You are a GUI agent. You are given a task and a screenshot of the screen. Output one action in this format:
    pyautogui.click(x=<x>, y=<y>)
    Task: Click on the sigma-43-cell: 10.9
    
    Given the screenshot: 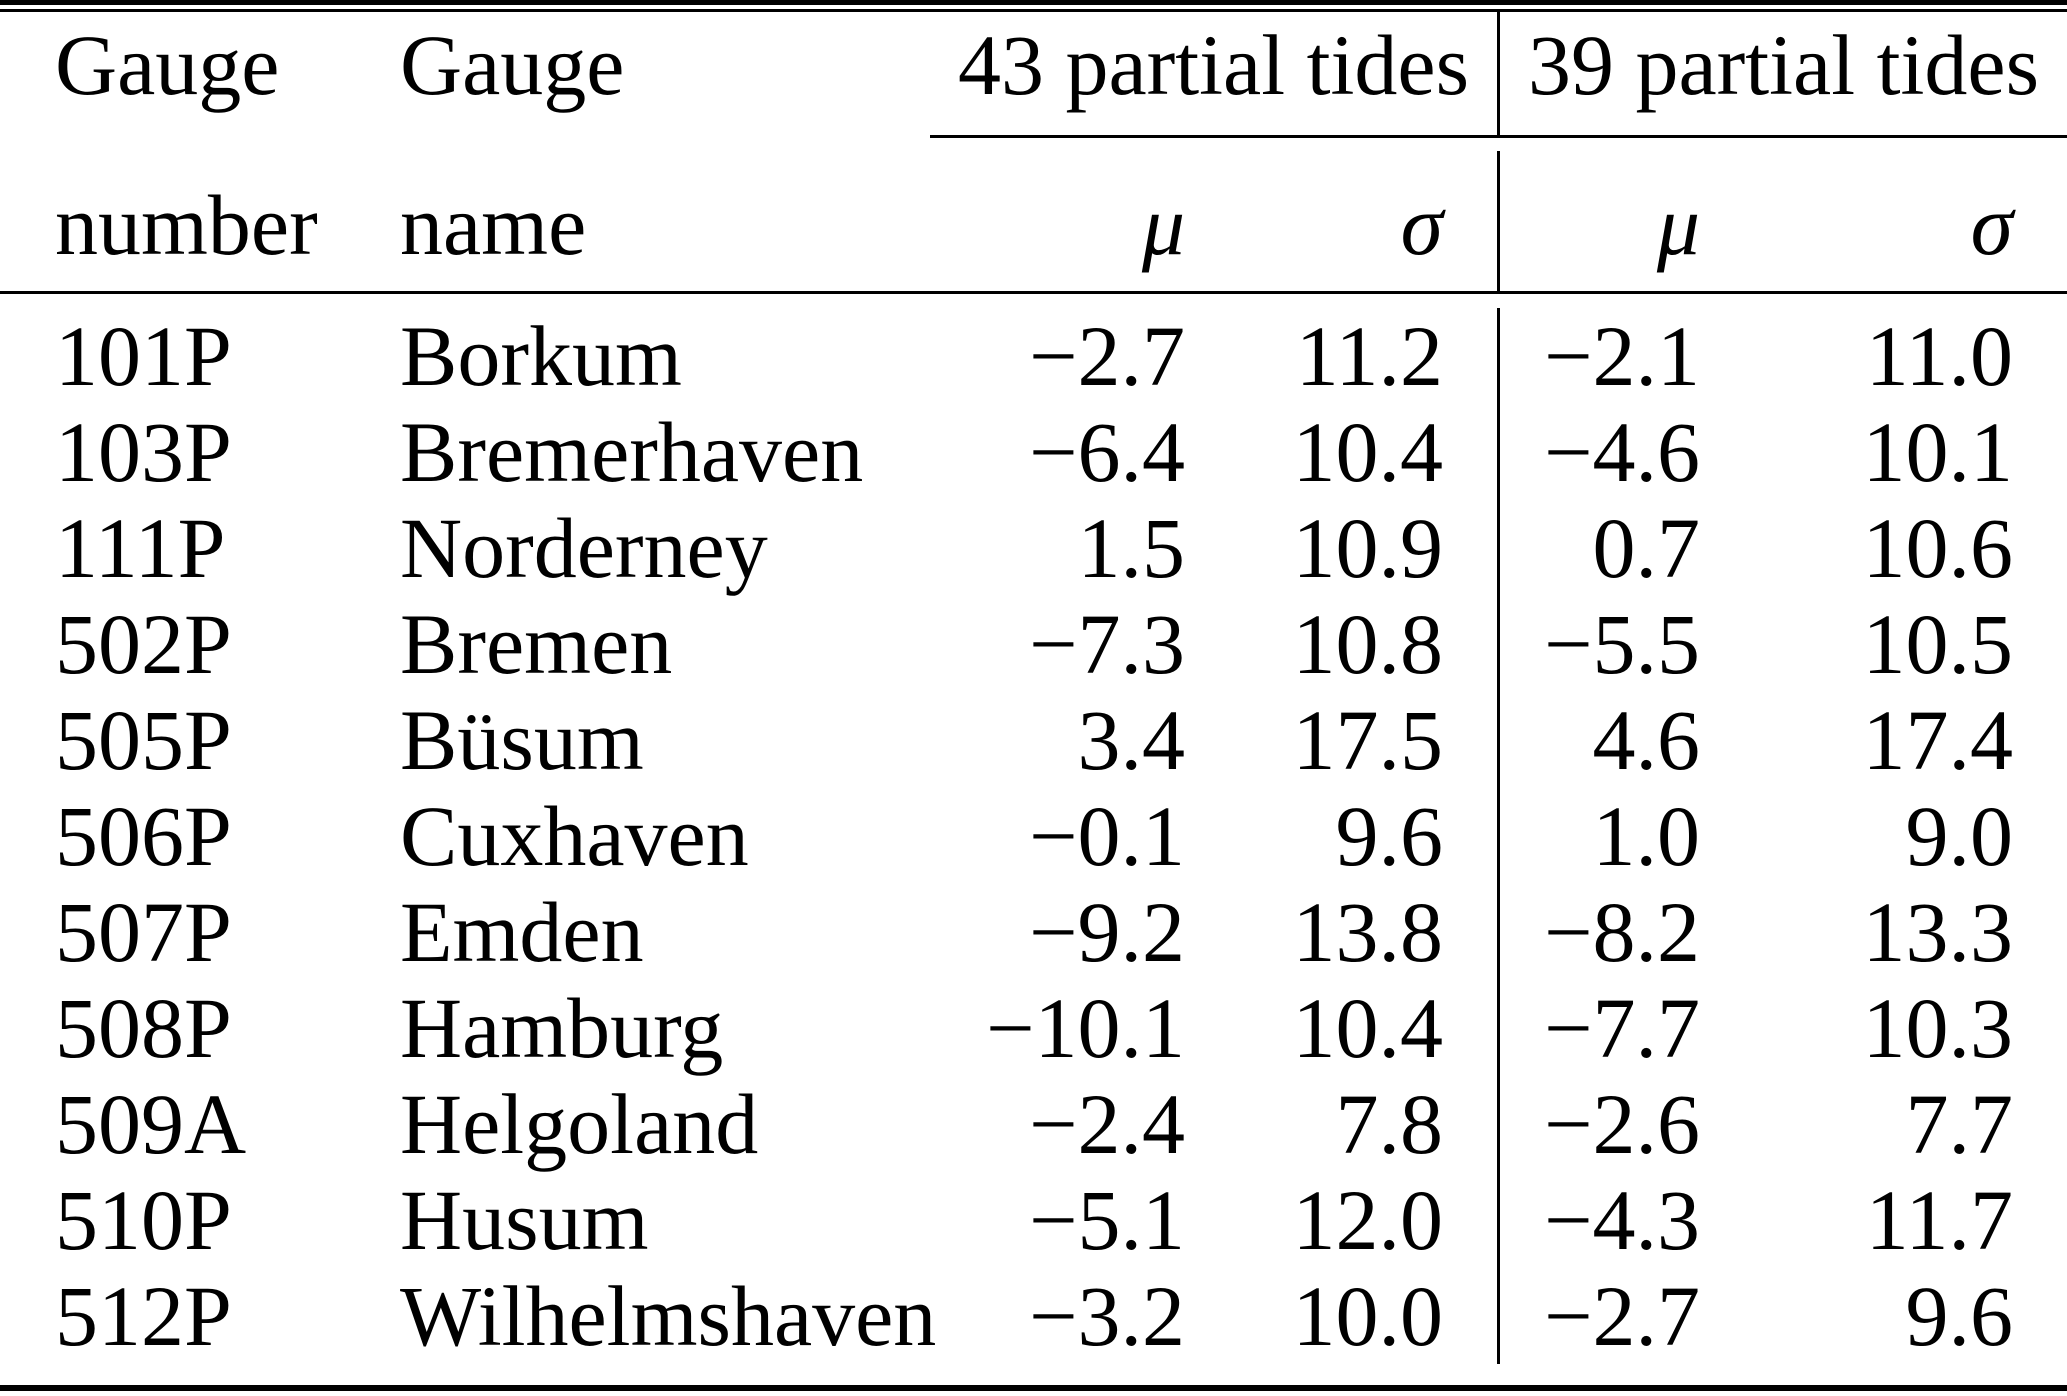 What is the action you would take?
    pyautogui.click(x=1368, y=548)
    